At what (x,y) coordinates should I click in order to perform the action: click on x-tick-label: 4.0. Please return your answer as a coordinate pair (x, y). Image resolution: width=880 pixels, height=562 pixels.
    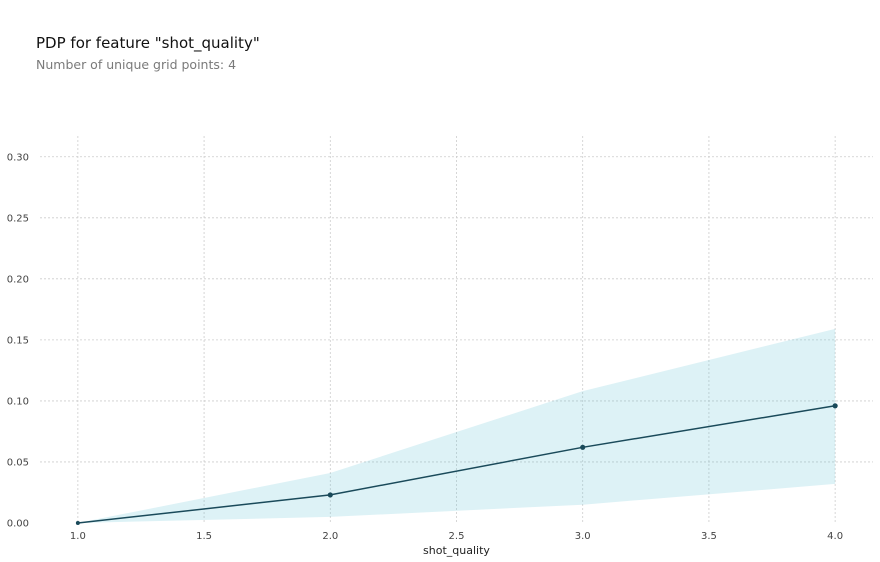
    Looking at the image, I should click on (835, 536).